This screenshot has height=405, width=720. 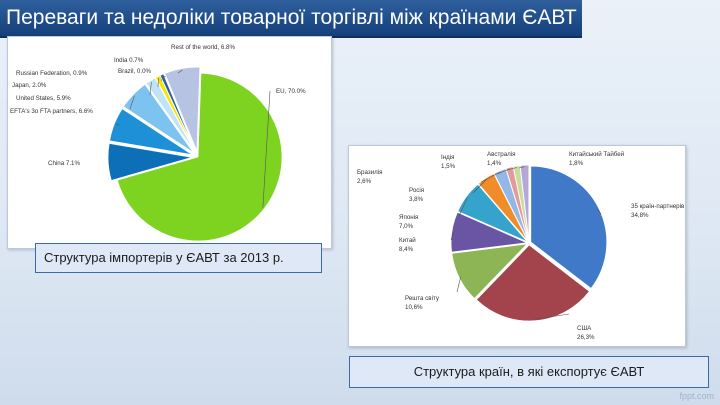 What do you see at coordinates (416, 190) in the screenshot?
I see `slice-label: Росія` at bounding box center [416, 190].